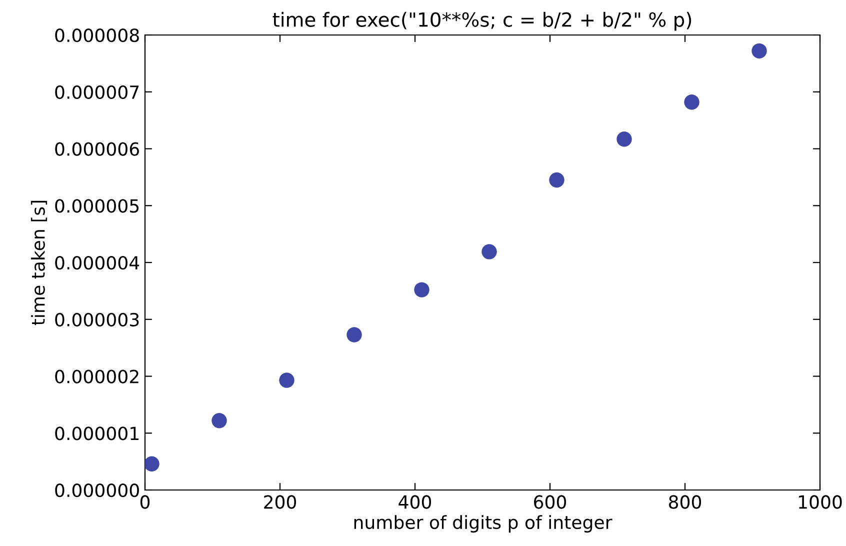 Image resolution: width=846 pixels, height=546 pixels. I want to click on y-tick-label: 0.000002, so click(96, 377).